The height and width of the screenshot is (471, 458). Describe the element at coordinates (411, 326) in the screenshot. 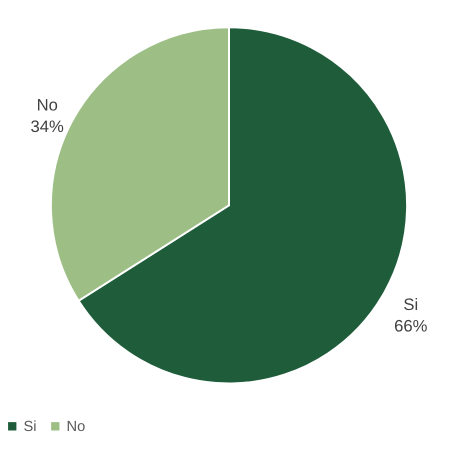

I see `data-label: 66%` at that location.